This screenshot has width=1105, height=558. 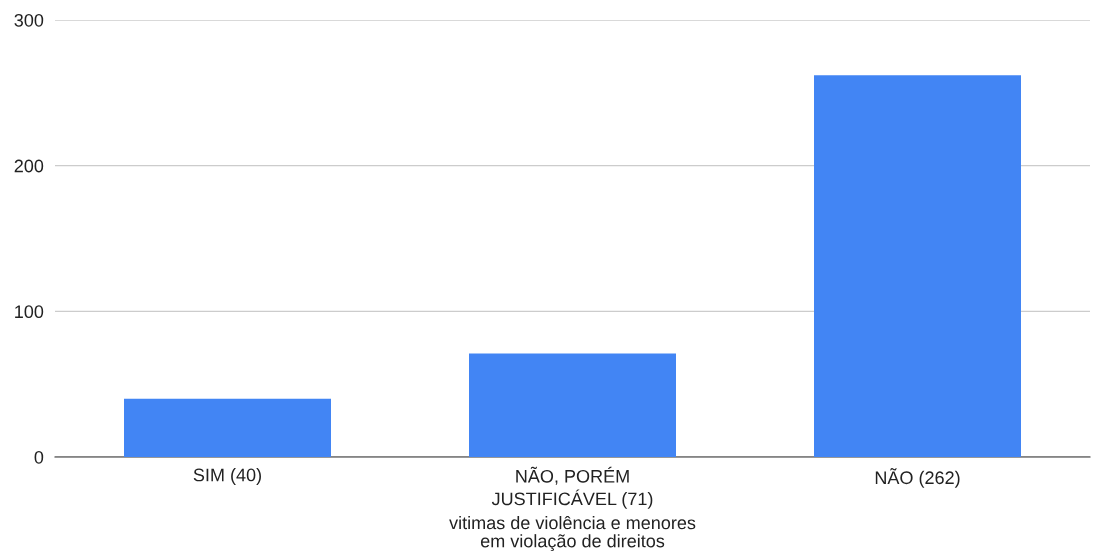 I want to click on y-tick-label: 100, so click(x=29, y=312).